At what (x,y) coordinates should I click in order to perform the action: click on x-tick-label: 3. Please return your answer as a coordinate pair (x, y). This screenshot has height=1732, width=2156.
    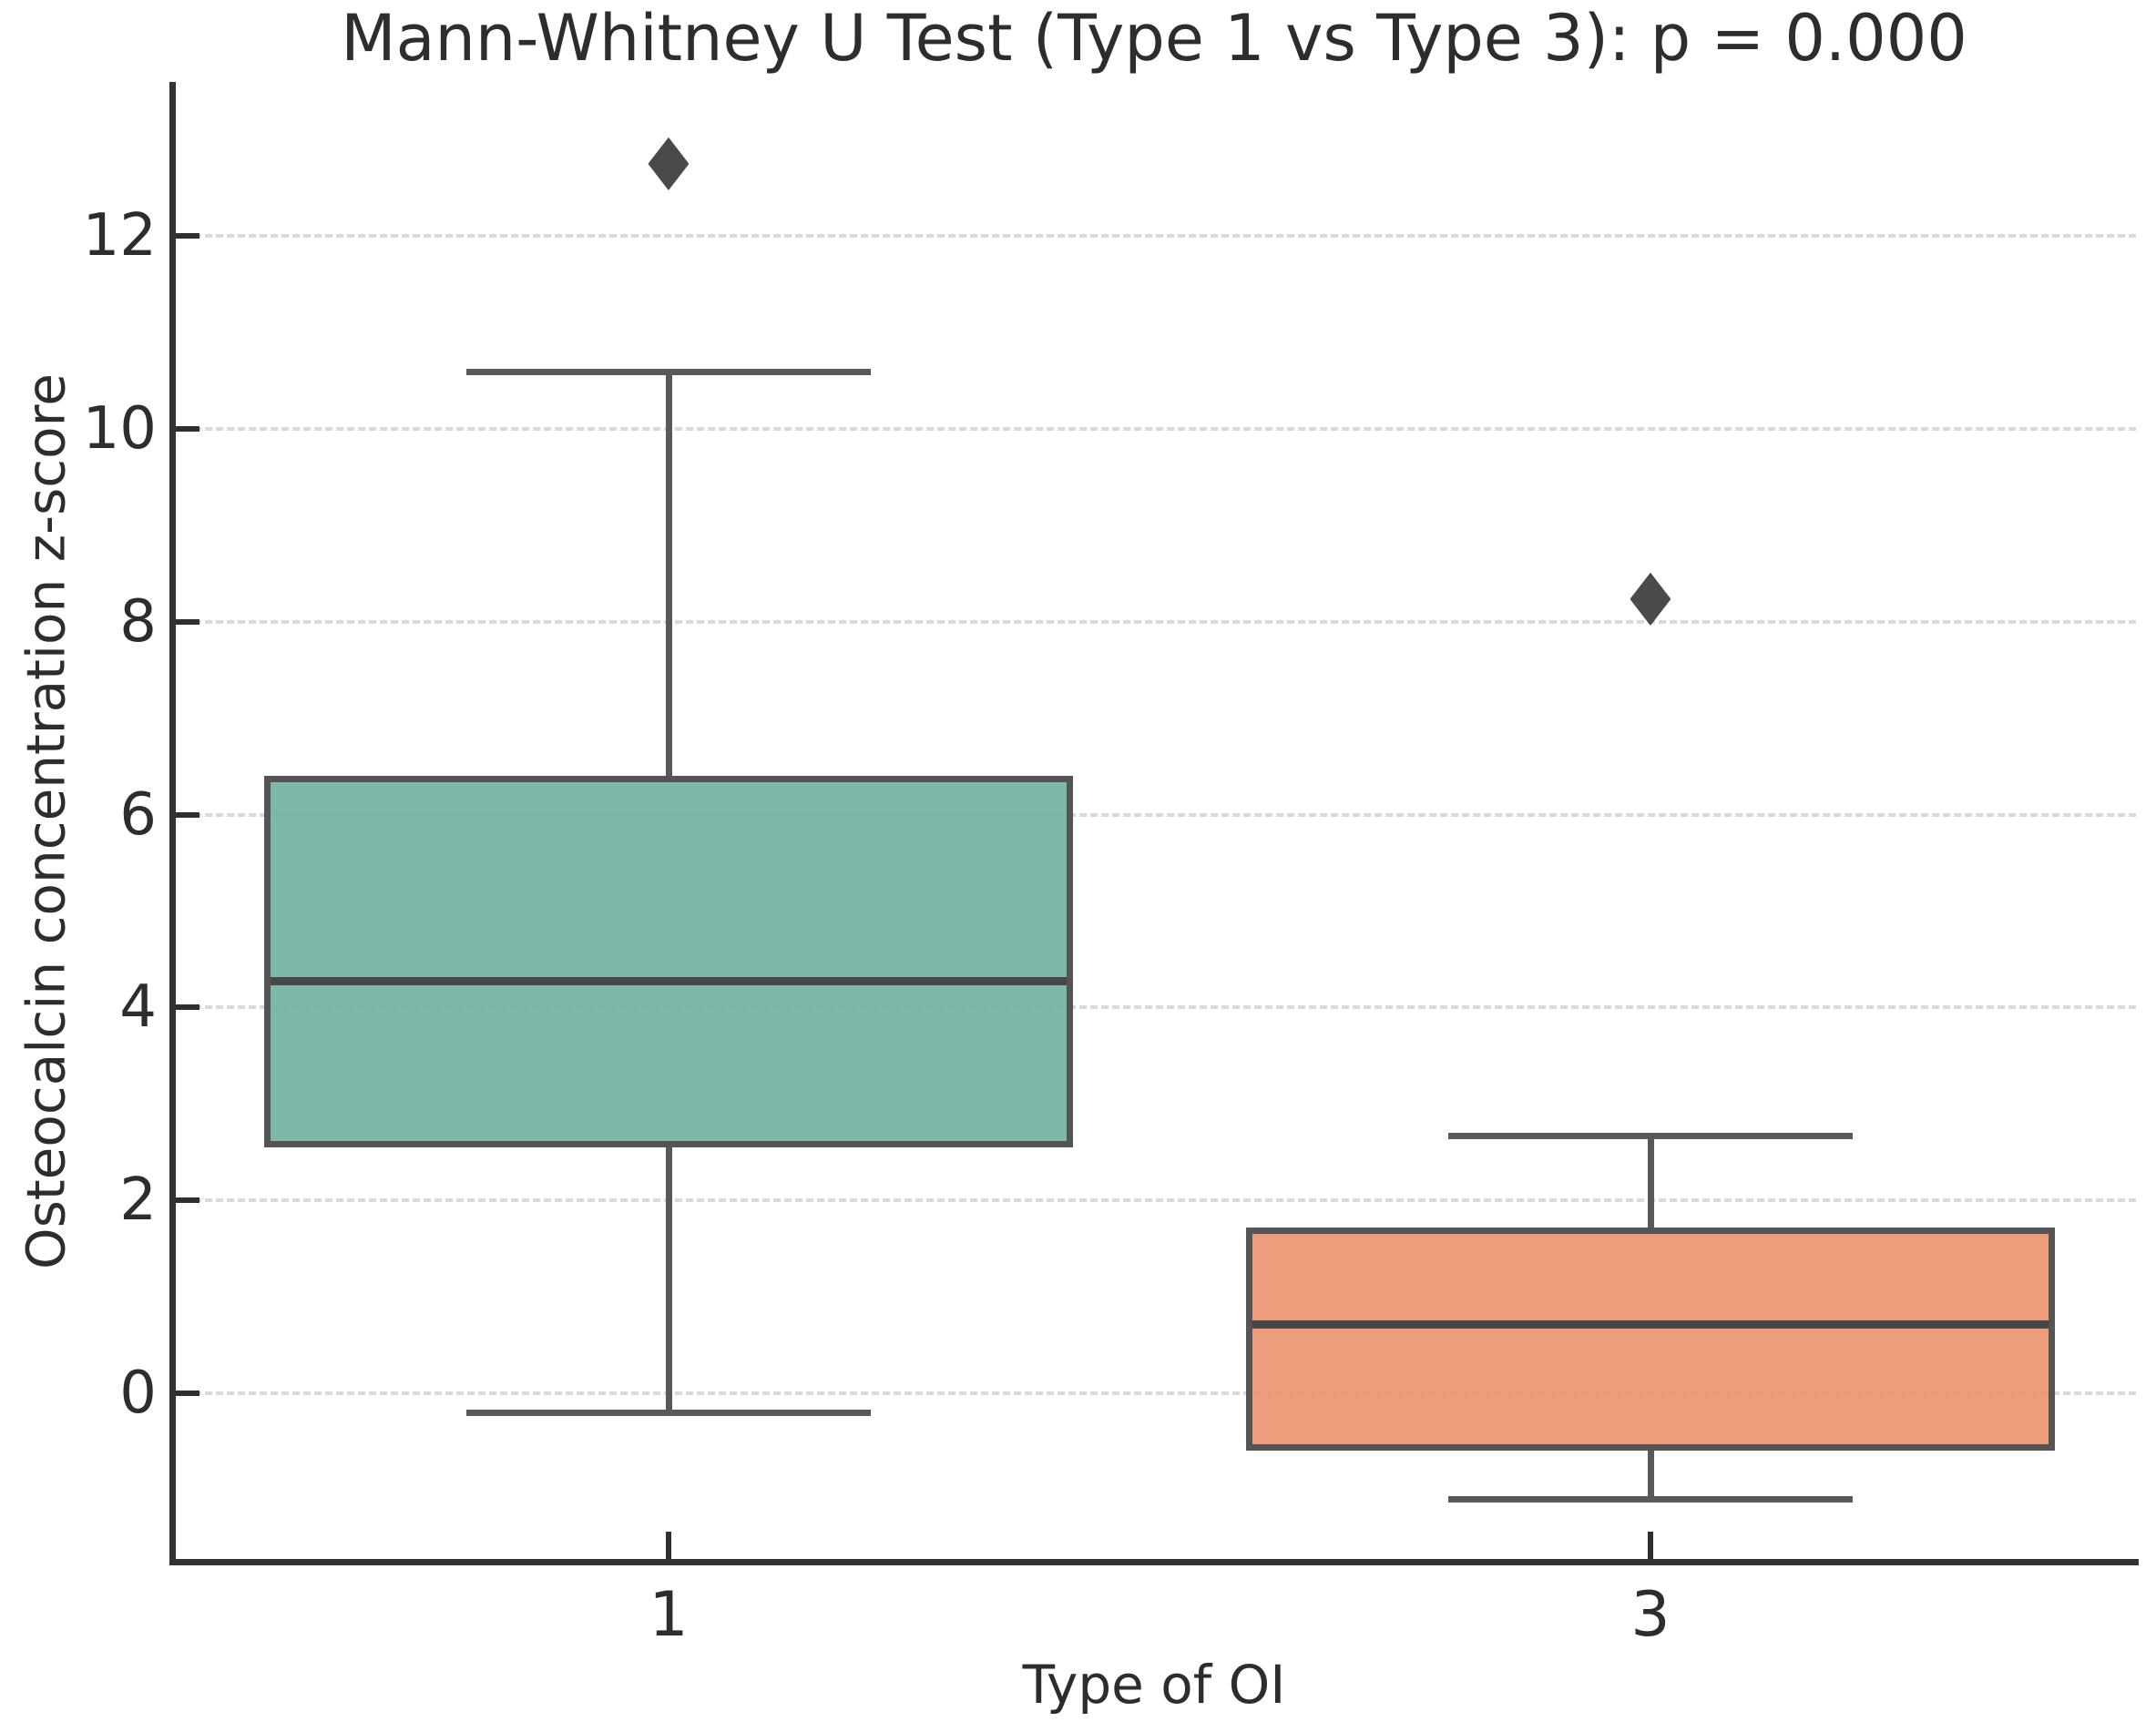
    Looking at the image, I should click on (1650, 1615).